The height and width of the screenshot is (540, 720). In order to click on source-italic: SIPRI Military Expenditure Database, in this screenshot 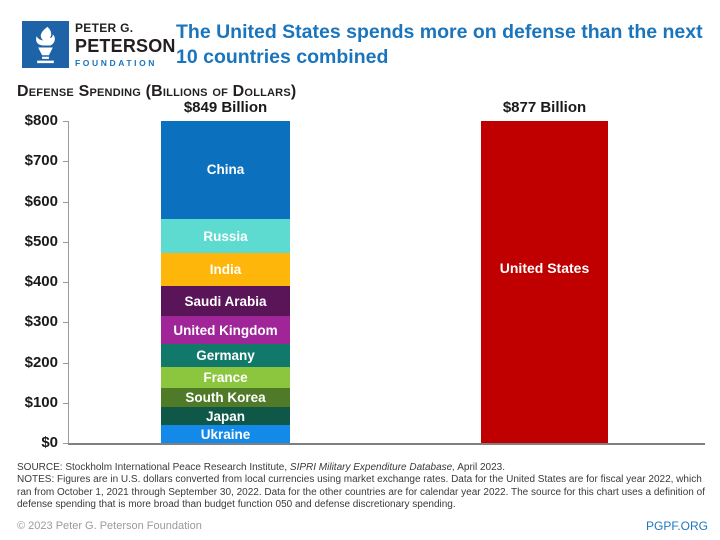, I will do `click(372, 467)`.